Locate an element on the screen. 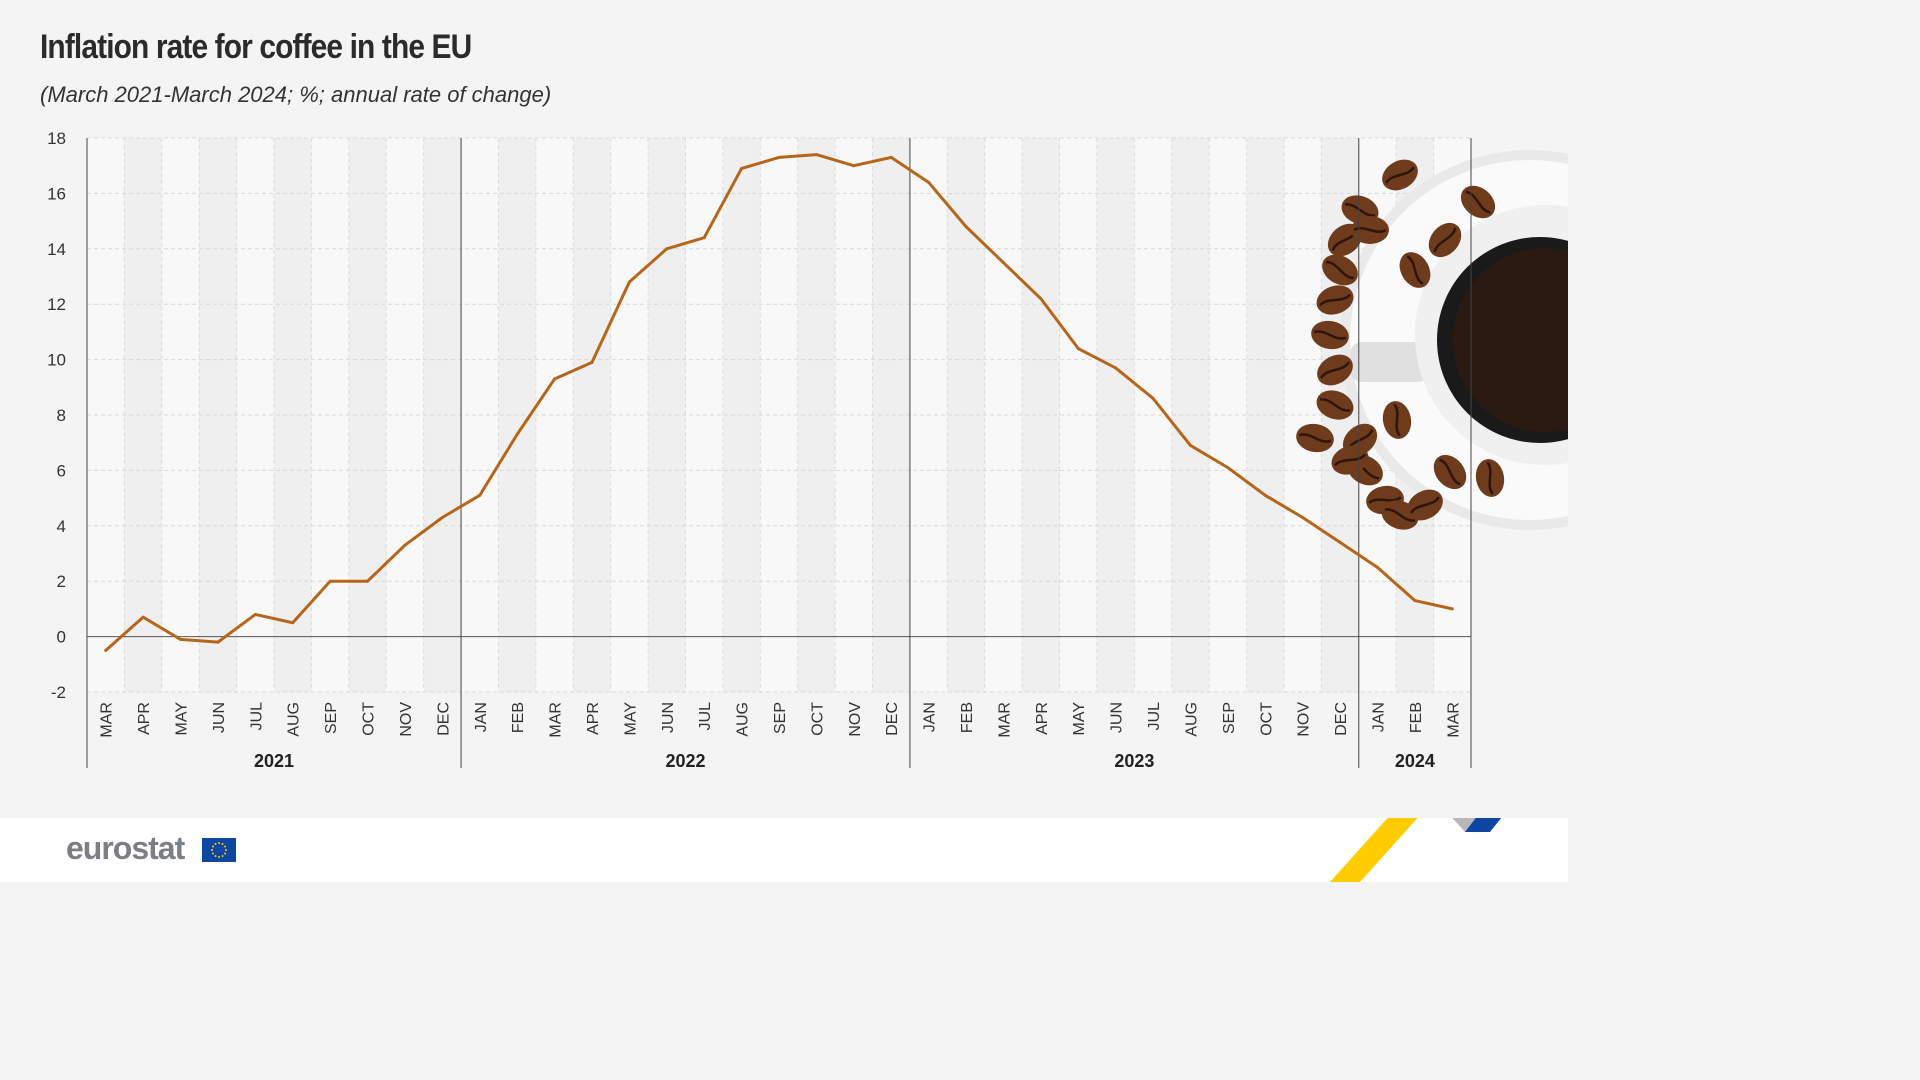 The width and height of the screenshot is (1920, 1080). year-label: 2022 is located at coordinates (685, 761).